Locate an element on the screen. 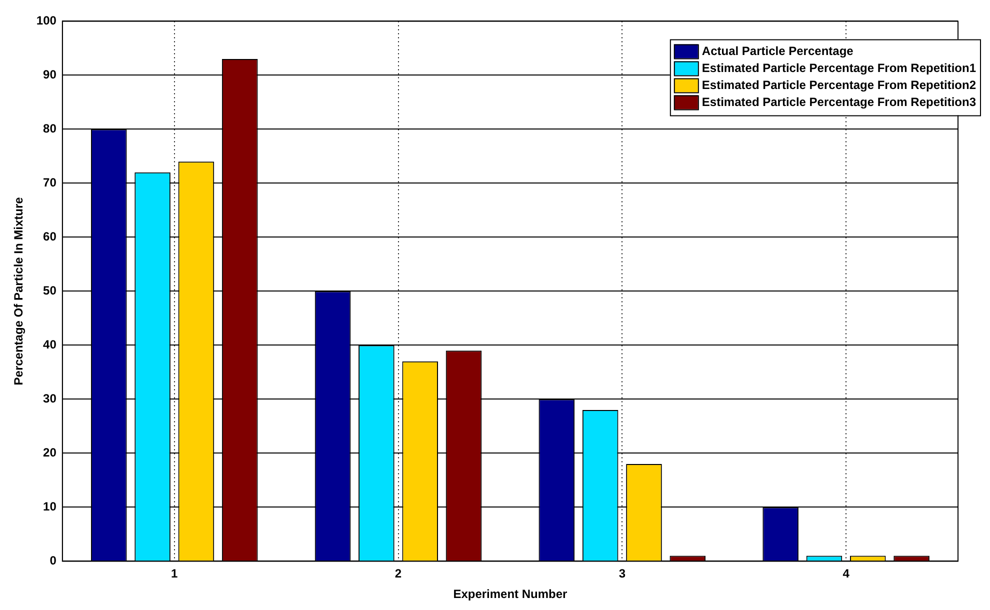  y-tick-label: 0 is located at coordinates (53, 561).